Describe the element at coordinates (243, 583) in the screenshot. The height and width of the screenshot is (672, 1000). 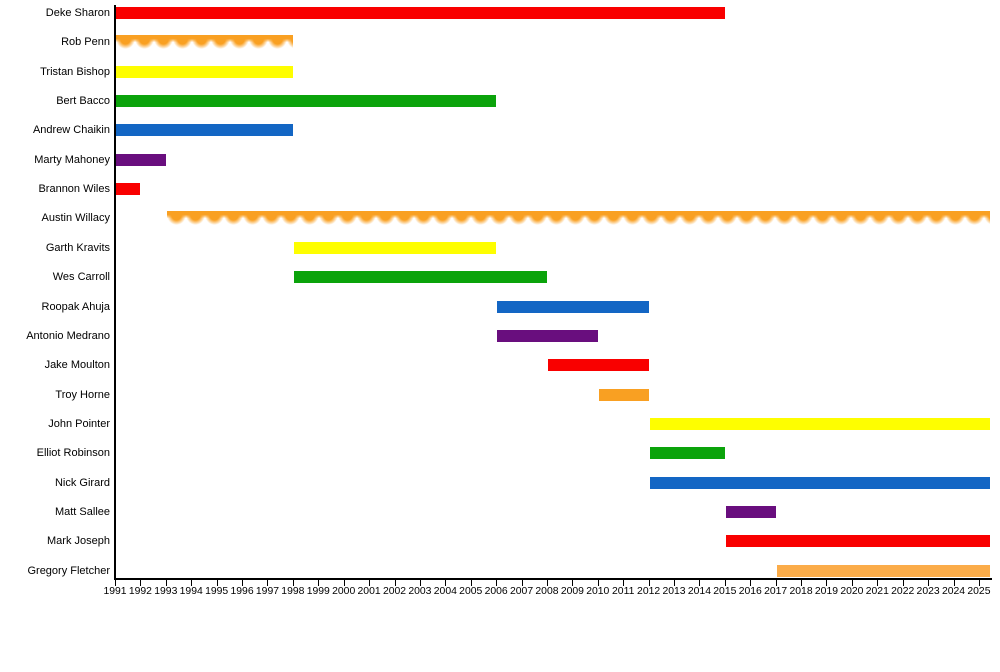
I see `x-tick-1996` at that location.